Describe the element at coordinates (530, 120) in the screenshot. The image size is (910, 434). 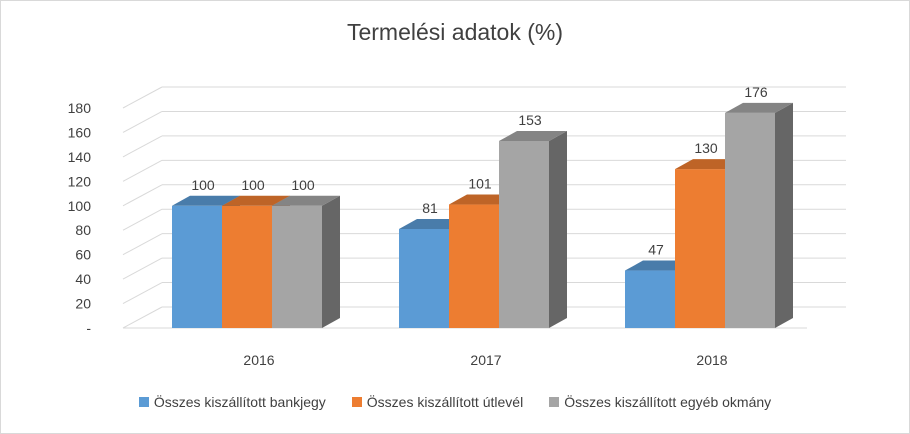
I see `data-label: 153` at that location.